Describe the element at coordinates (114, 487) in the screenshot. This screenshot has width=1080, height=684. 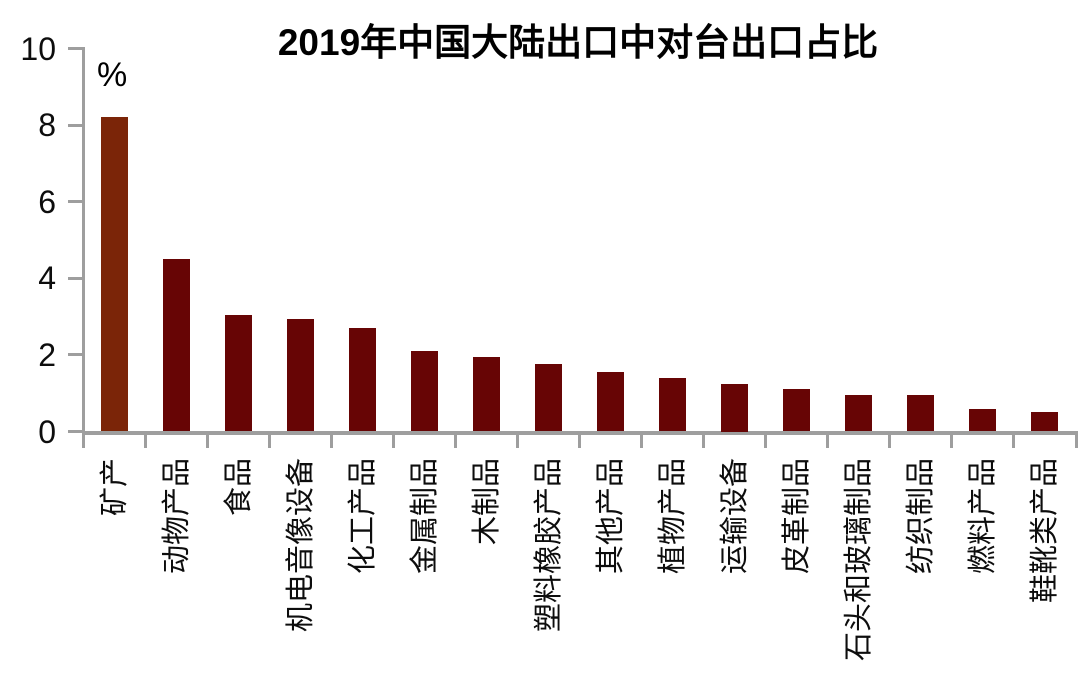
I see `x-axis-label-text: 矿产` at that location.